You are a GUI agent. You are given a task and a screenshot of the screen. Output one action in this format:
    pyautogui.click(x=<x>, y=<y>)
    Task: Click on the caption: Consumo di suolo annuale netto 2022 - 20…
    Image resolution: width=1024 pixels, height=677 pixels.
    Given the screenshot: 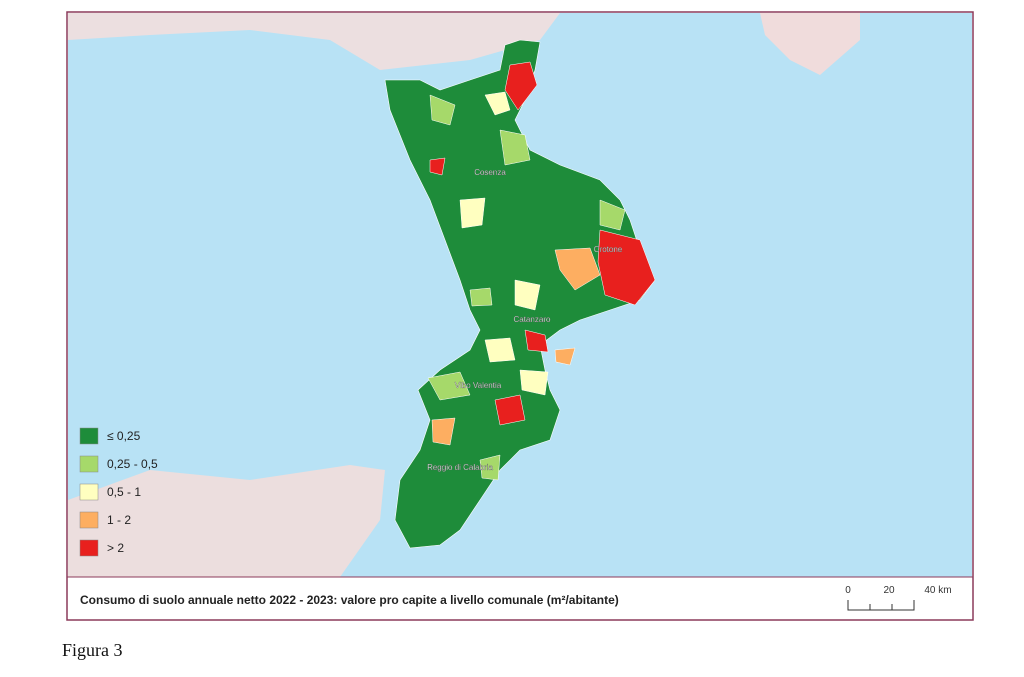 What is the action you would take?
    pyautogui.click(x=349, y=600)
    